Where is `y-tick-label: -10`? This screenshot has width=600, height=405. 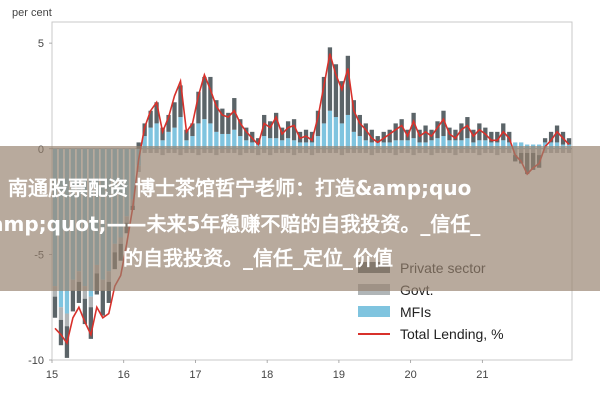
y-tick-label: -10 is located at coordinates (36, 361).